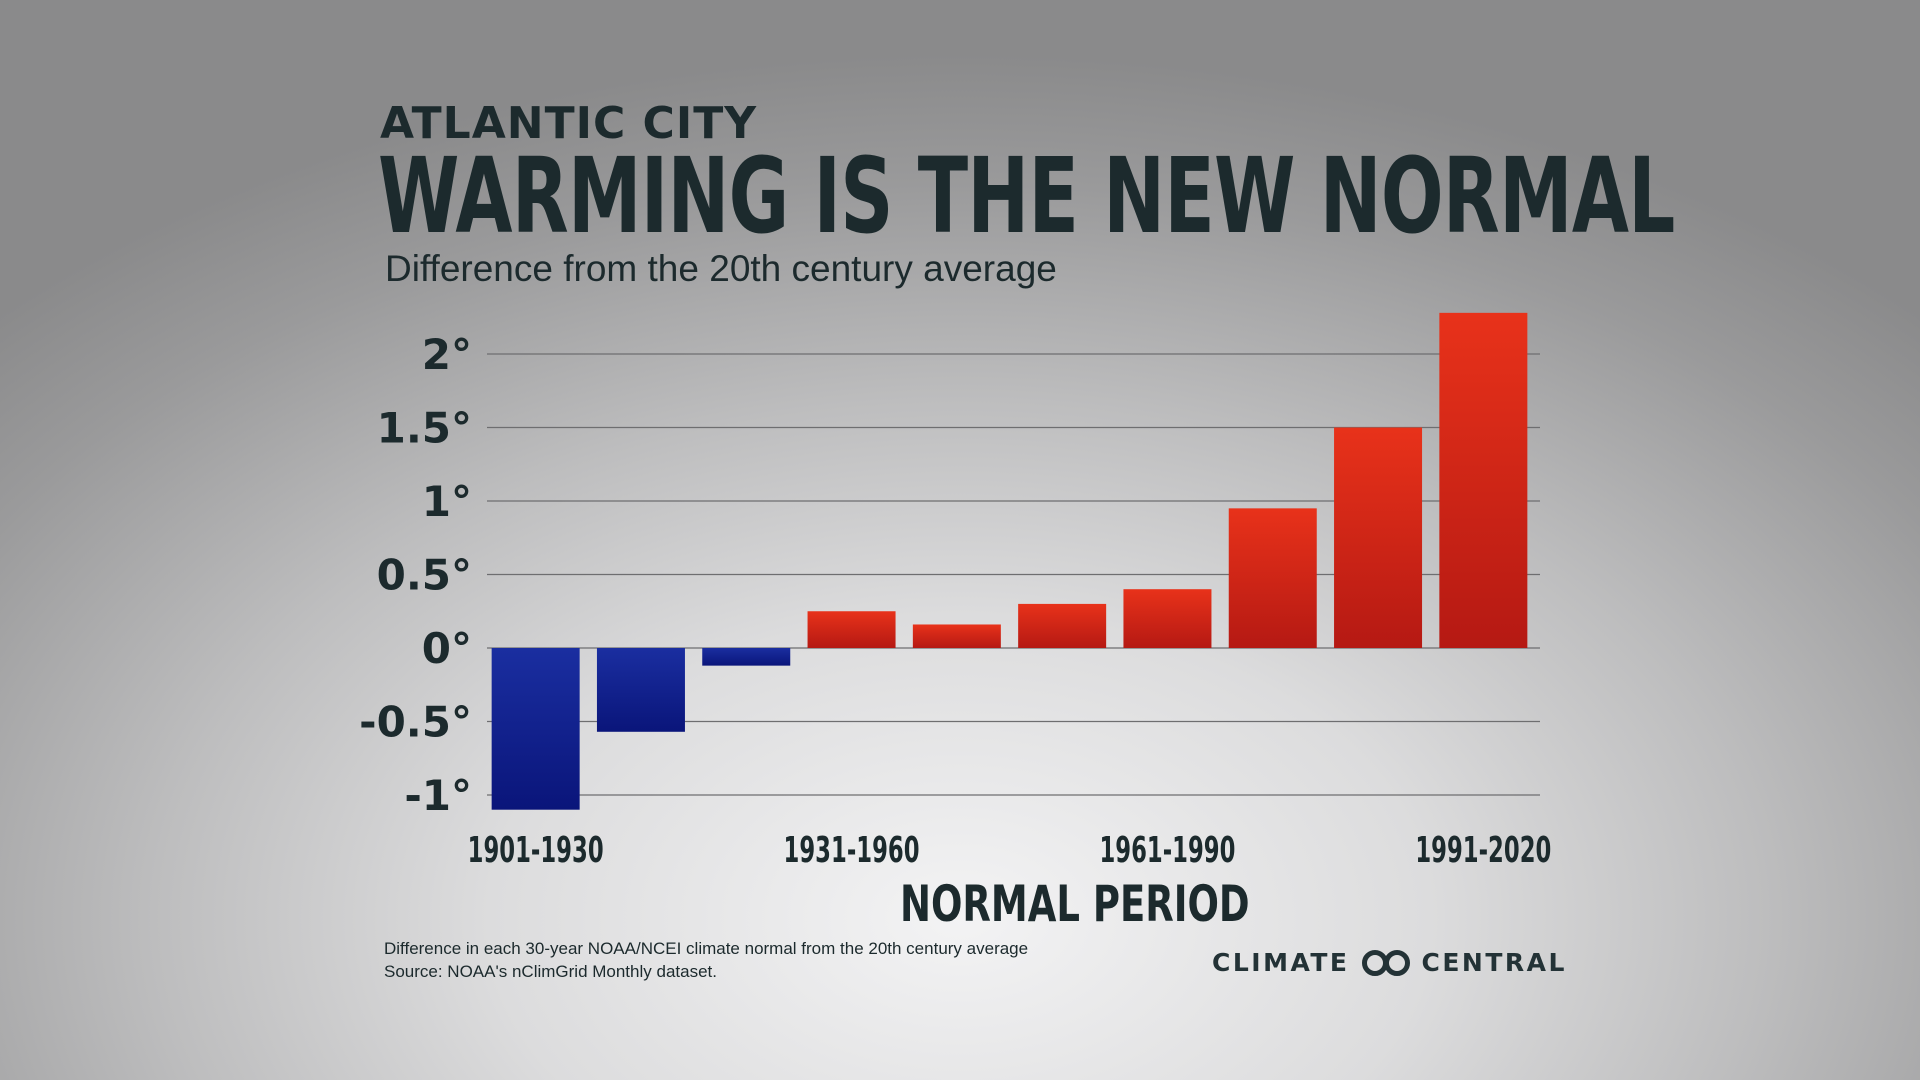 This screenshot has height=1080, width=1920. What do you see at coordinates (1167, 850) in the screenshot?
I see `x-tick-label: 1961-1990` at bounding box center [1167, 850].